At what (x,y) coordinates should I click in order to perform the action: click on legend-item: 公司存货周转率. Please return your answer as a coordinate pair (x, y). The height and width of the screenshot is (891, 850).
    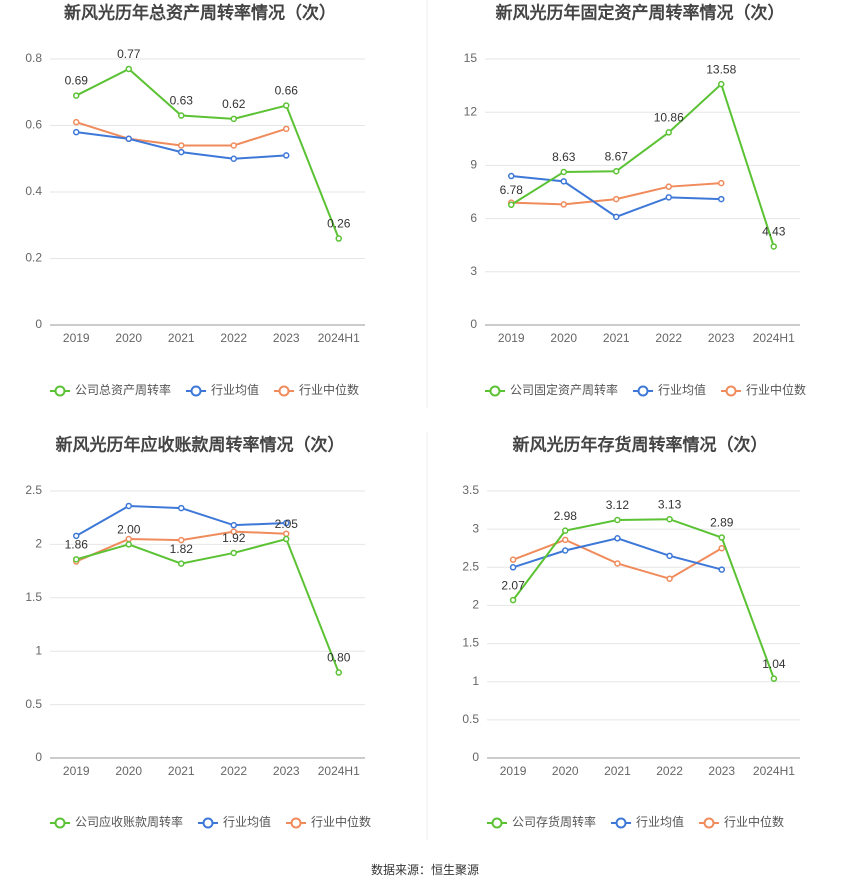
    Looking at the image, I should click on (541, 821).